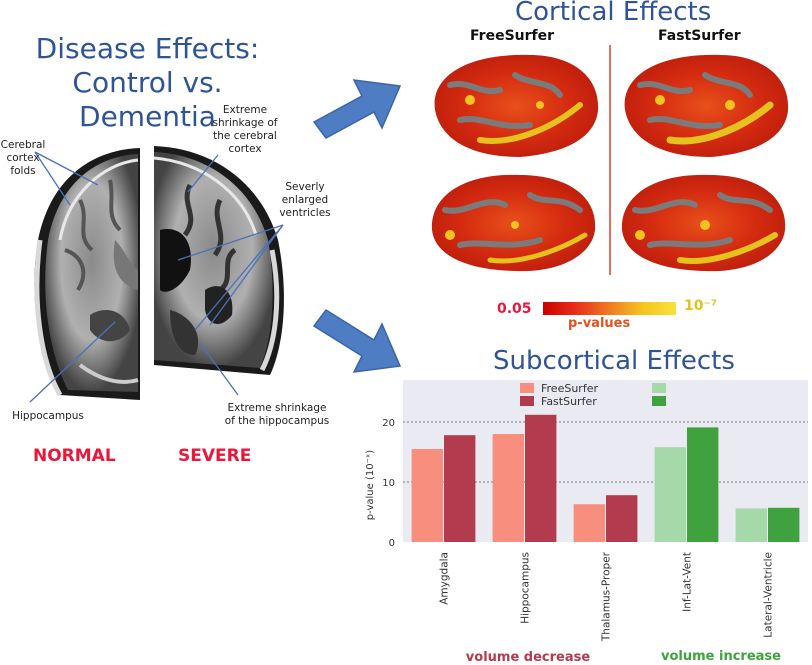 The width and height of the screenshot is (812, 665). Describe the element at coordinates (622, 518) in the screenshot. I see `bar-fastsurfer-thalamus-proper` at that location.